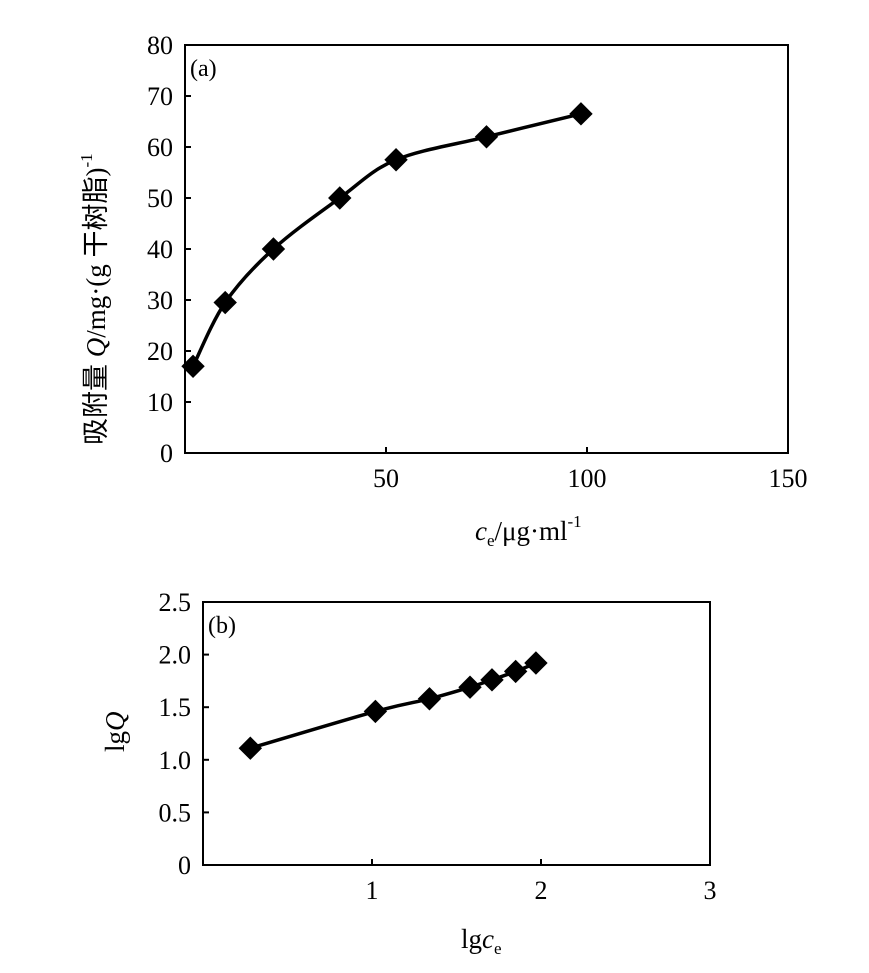  What do you see at coordinates (372, 890) in the screenshot?
I see `x-tick-label: 1` at bounding box center [372, 890].